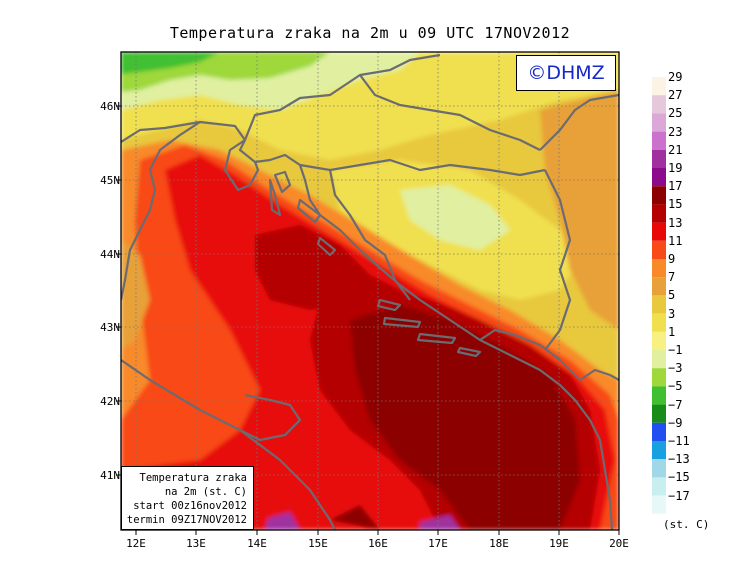 The width and height of the screenshot is (740, 582). Describe the element at coordinates (675, 131) in the screenshot. I see `legend-label: 23` at that location.